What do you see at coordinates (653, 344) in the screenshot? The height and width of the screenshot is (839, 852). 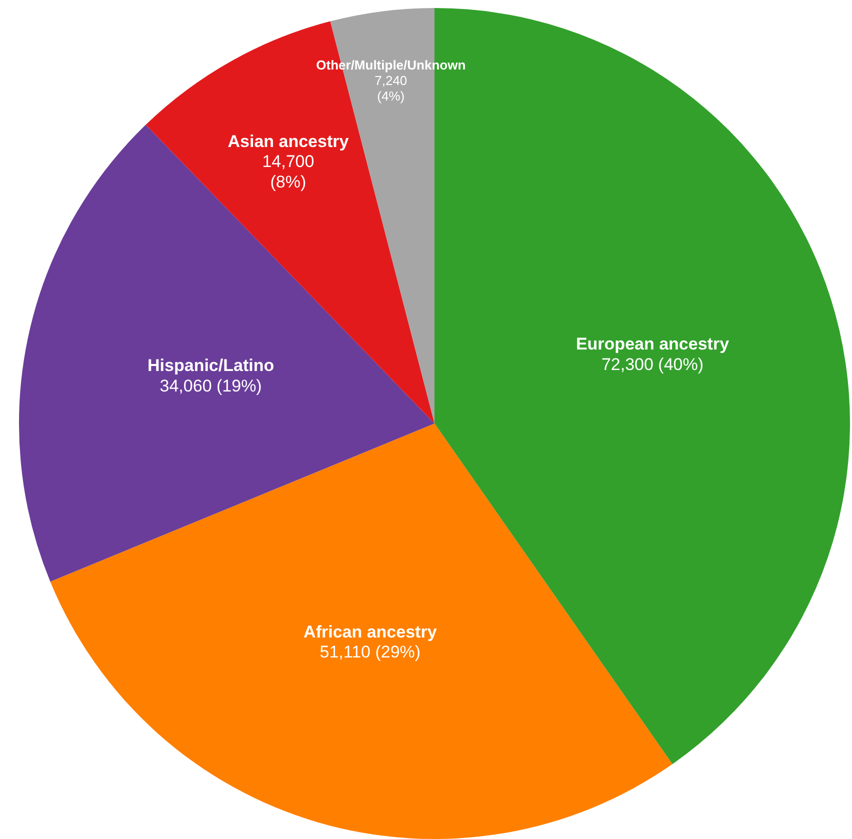 I see `slice-label: European ancestry` at bounding box center [653, 344].